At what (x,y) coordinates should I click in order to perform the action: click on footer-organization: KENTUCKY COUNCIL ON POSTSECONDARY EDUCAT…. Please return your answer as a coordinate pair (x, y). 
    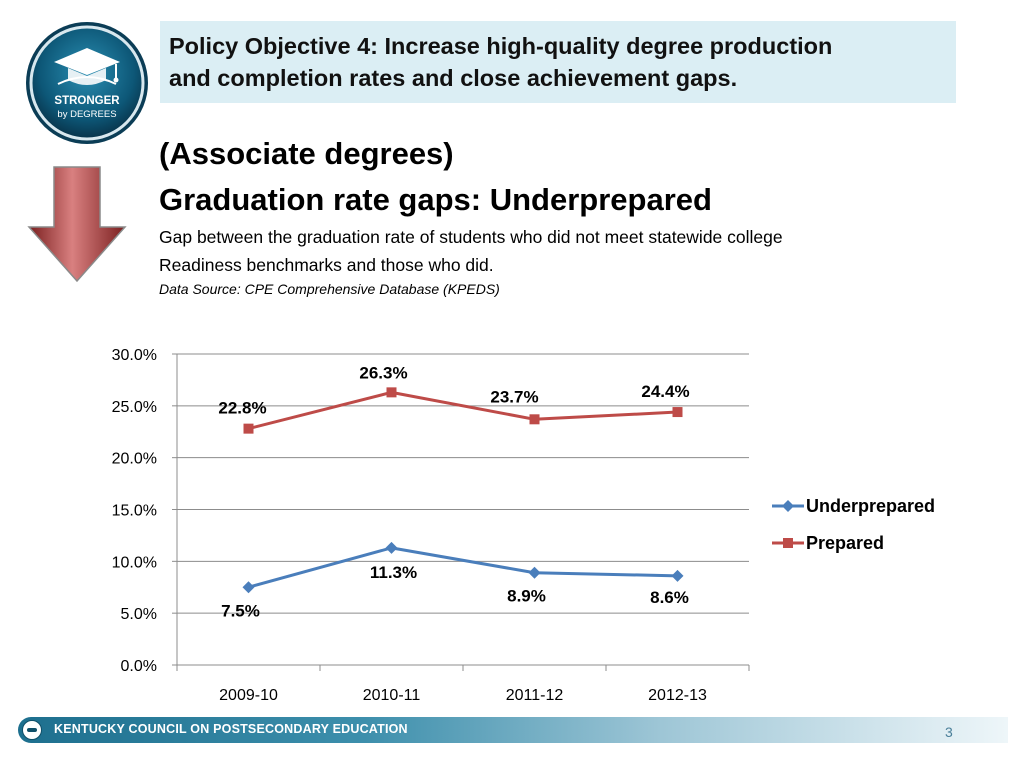
    Looking at the image, I should click on (231, 729).